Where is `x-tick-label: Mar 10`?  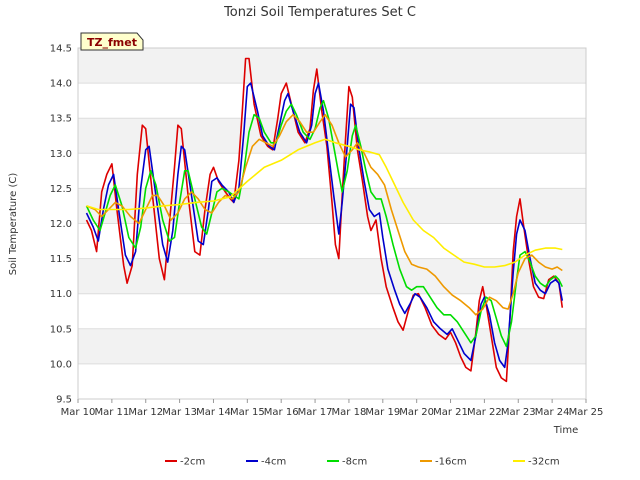
x-tick-label: Mar 10 is located at coordinates (78, 412).